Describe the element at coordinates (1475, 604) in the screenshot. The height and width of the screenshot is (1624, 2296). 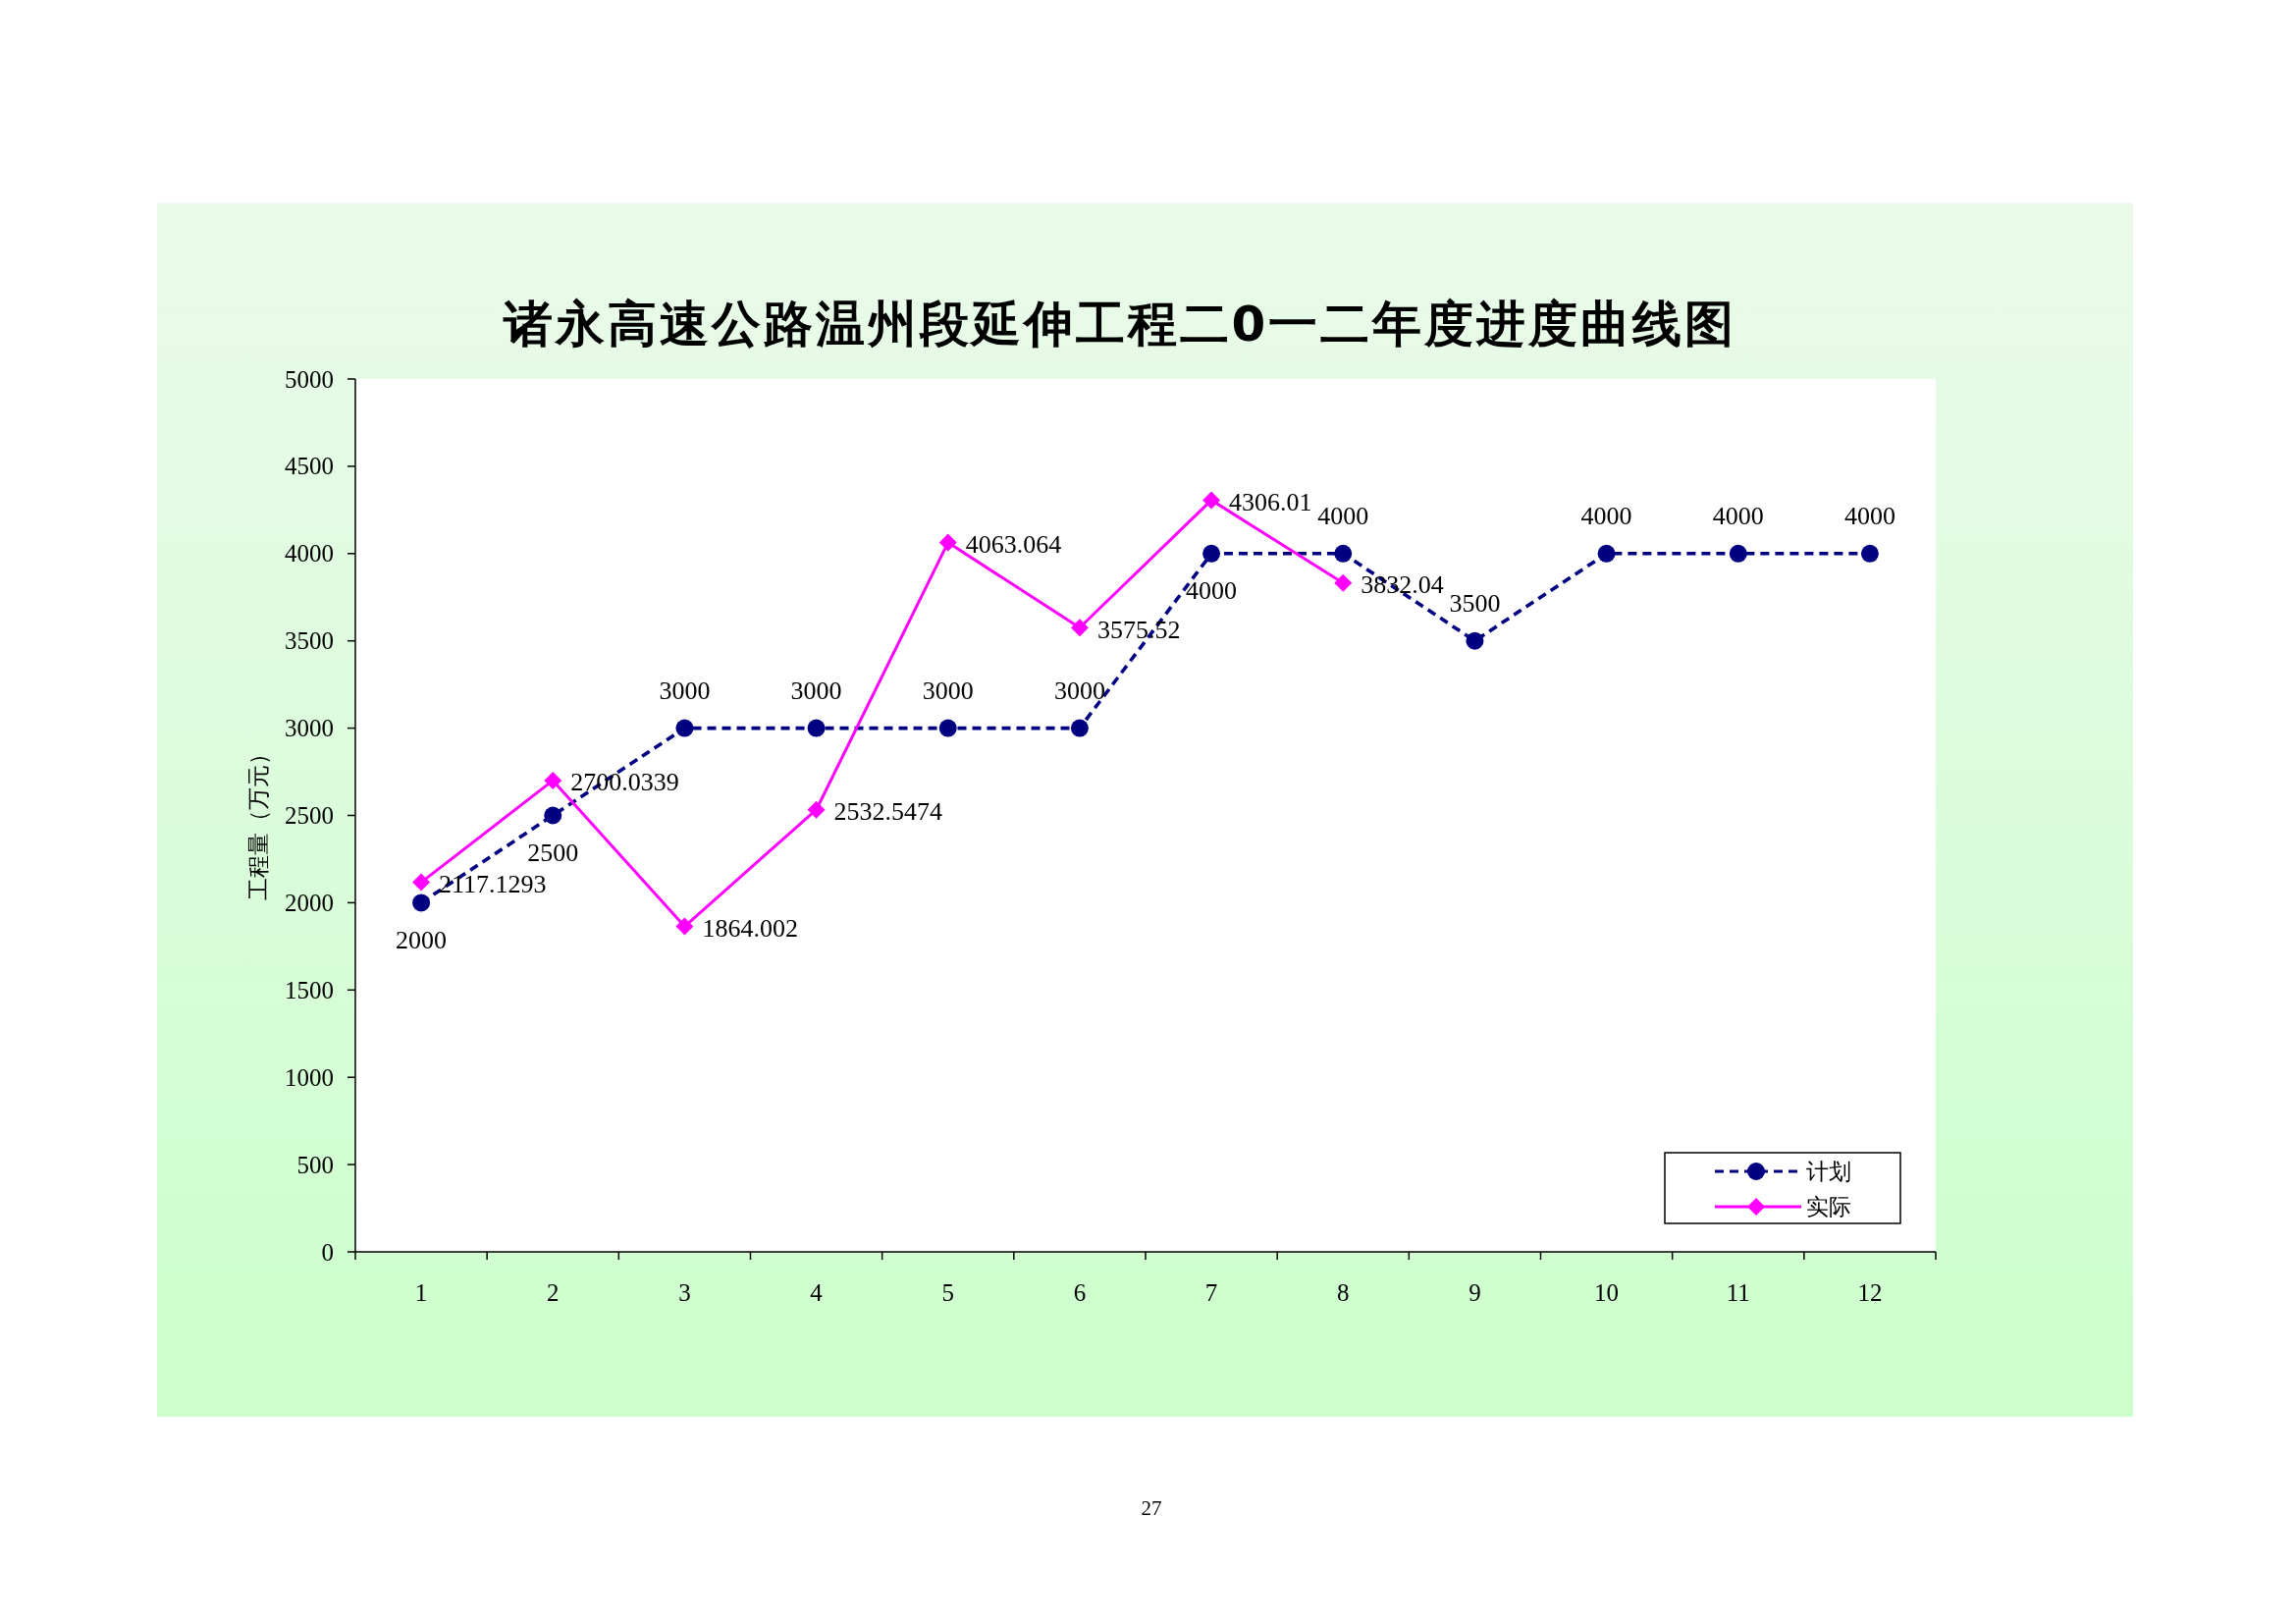
I see `data-label: 3500` at that location.